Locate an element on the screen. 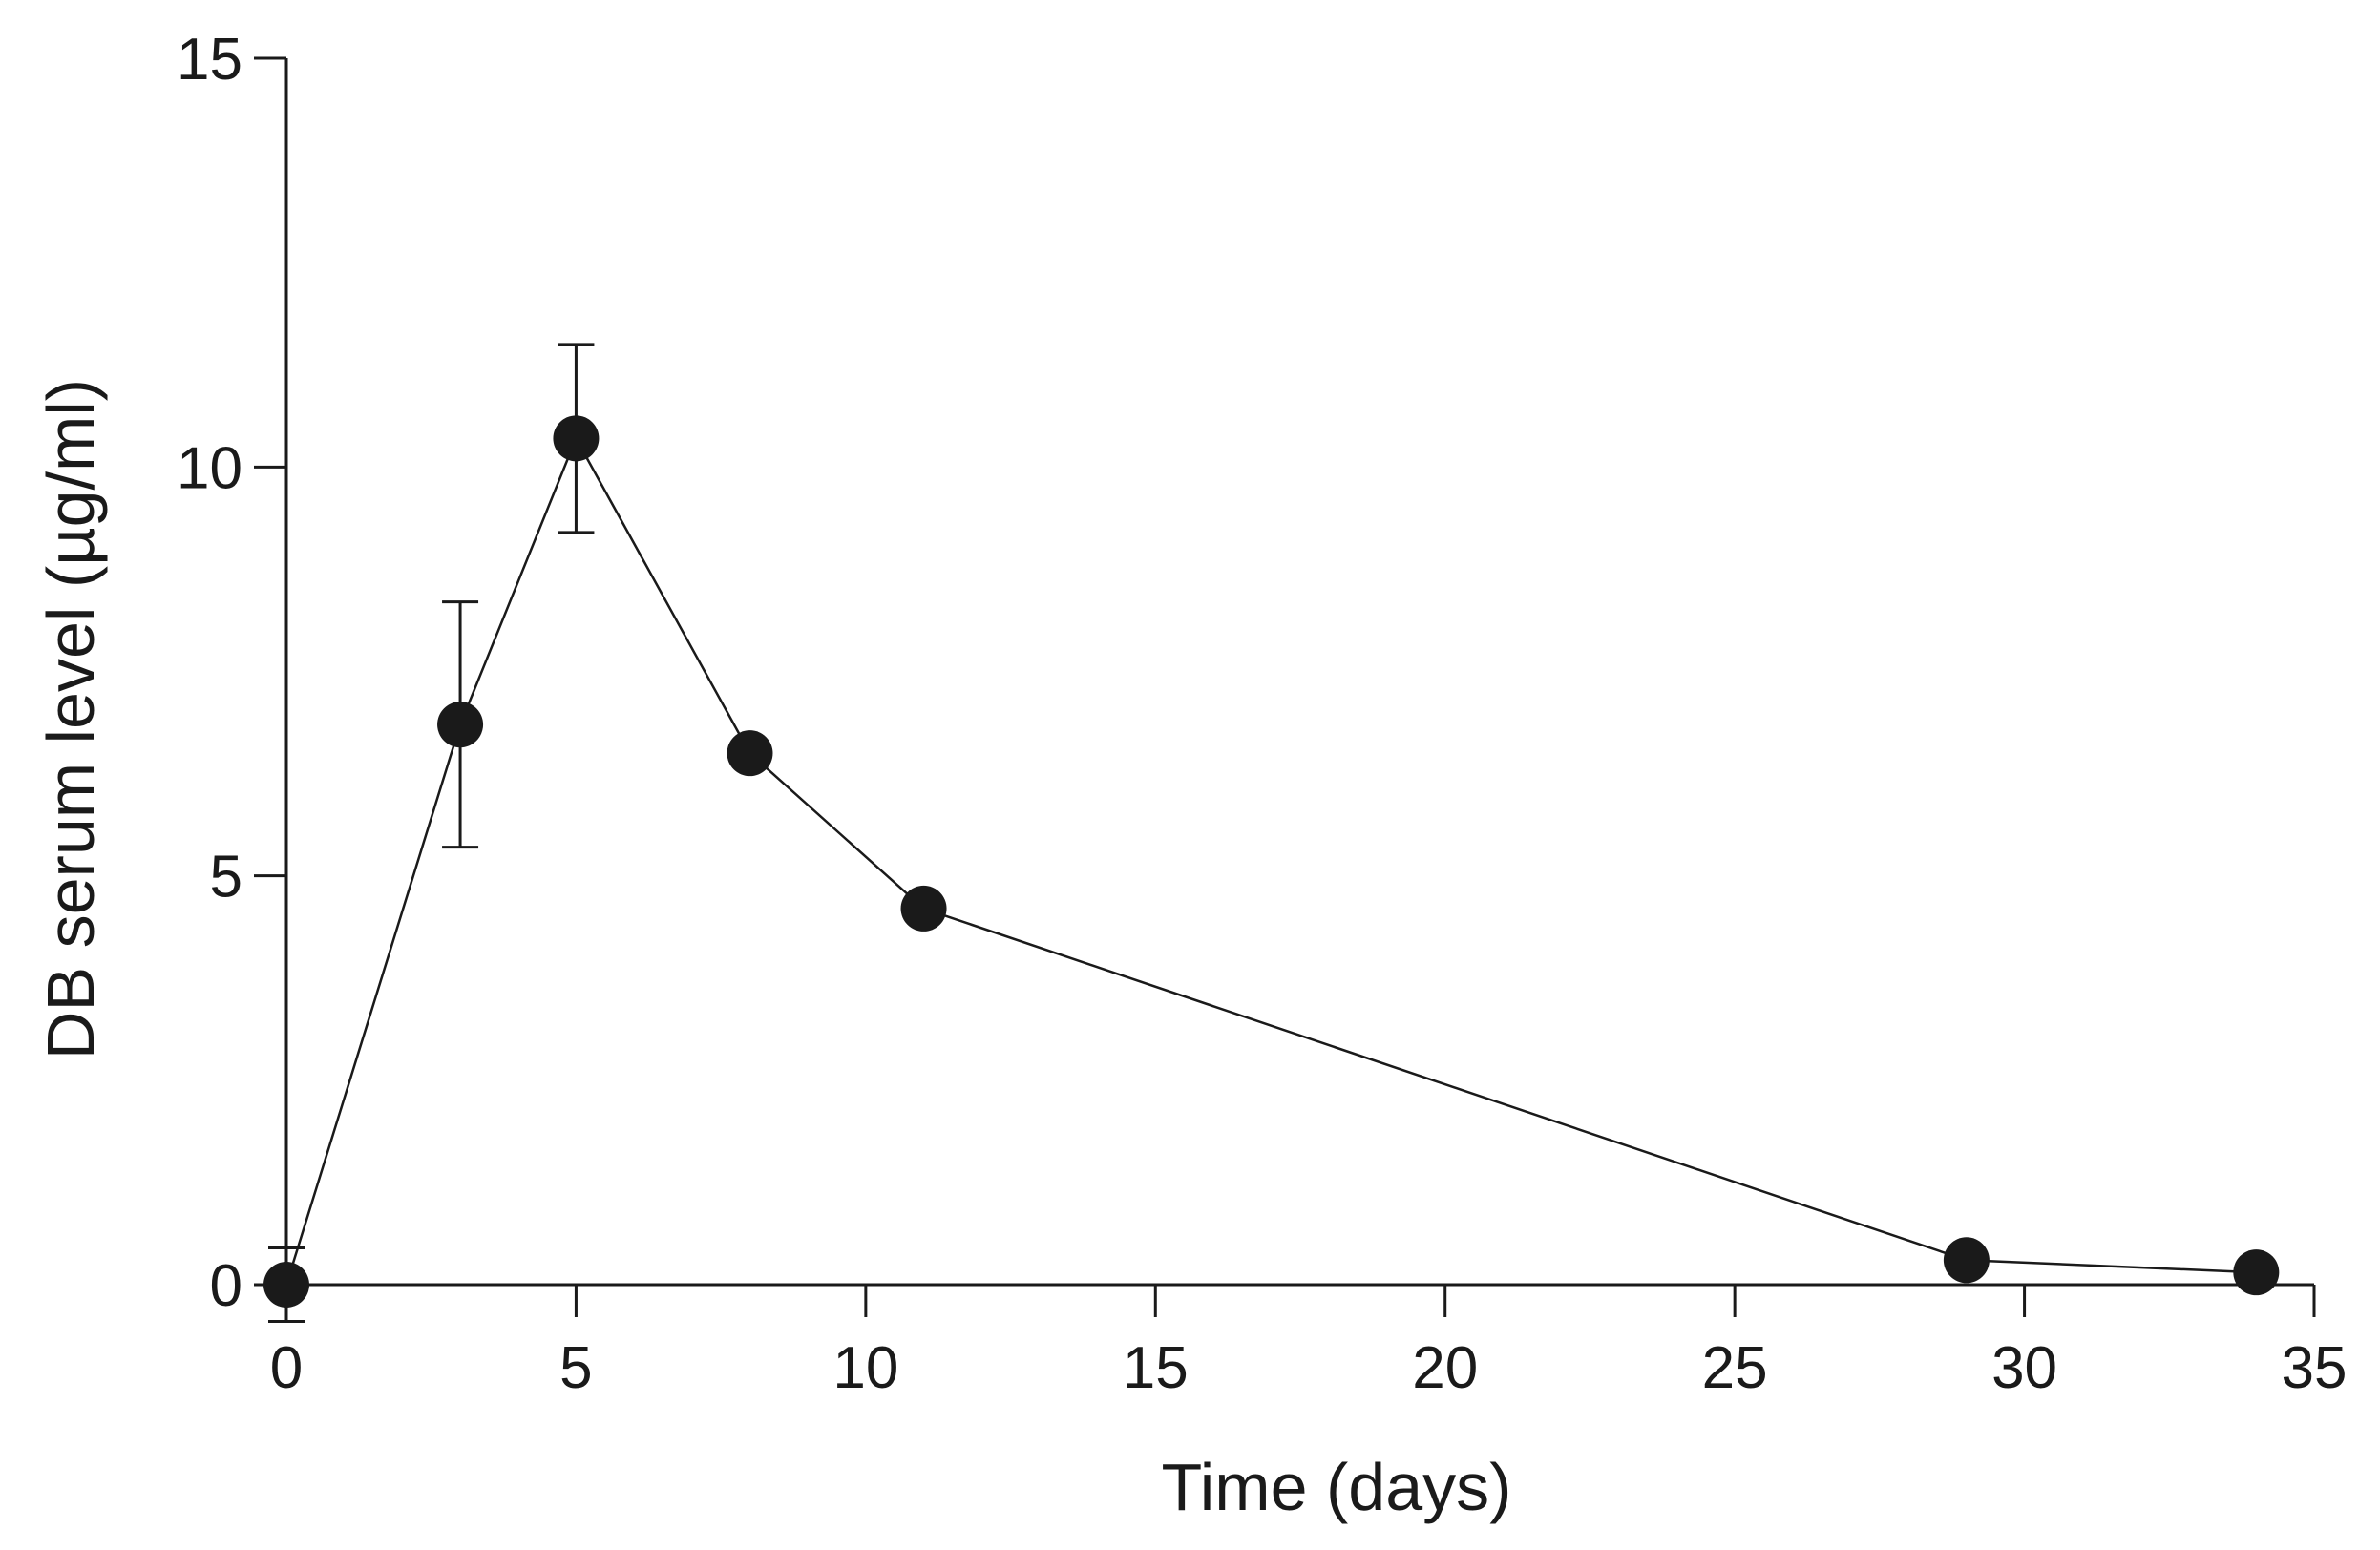 The width and height of the screenshot is (2380, 1550). y-tick-label: 5 is located at coordinates (226, 878).